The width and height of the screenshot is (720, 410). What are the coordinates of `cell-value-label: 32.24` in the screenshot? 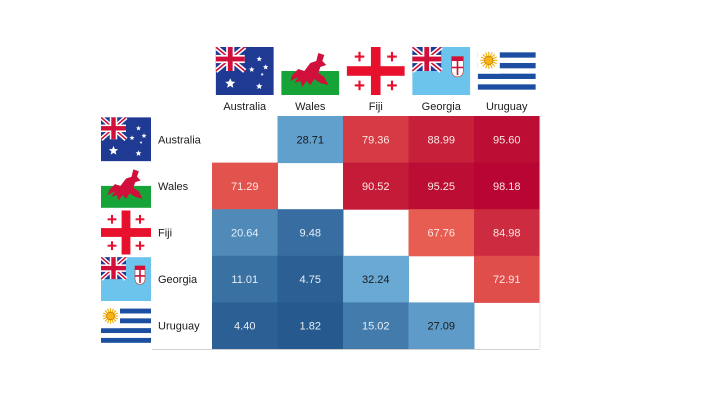 It's located at (376, 280).